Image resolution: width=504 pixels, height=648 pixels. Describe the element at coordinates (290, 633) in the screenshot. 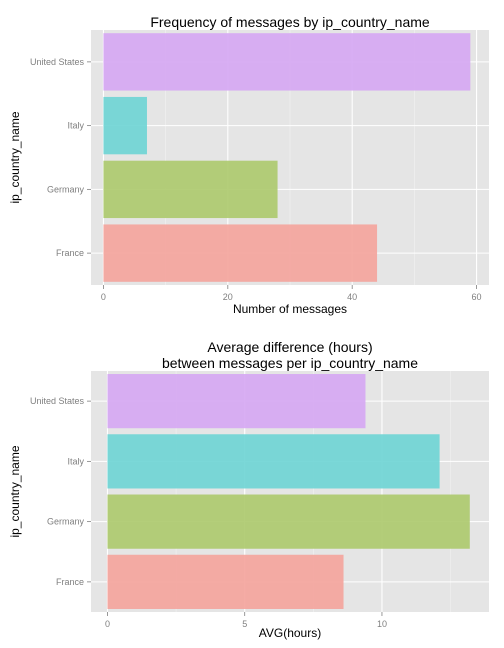

I see `x-axis-title: AVG(hours)` at that location.